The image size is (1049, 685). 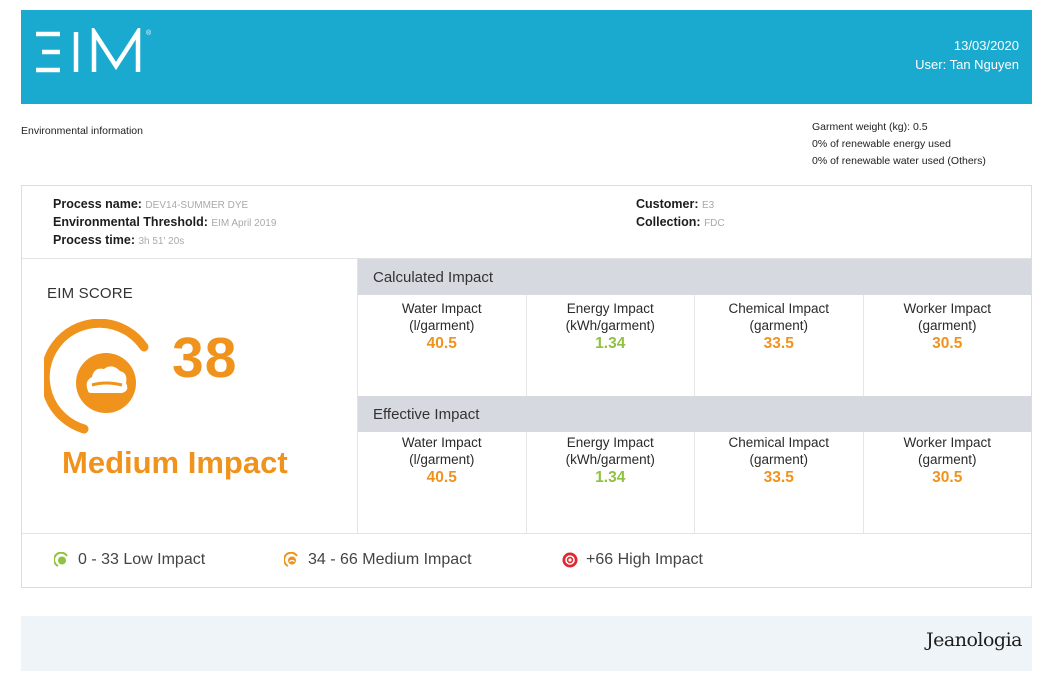 What do you see at coordinates (632, 560) in the screenshot?
I see `legend-high-impact: +66 High Impact` at bounding box center [632, 560].